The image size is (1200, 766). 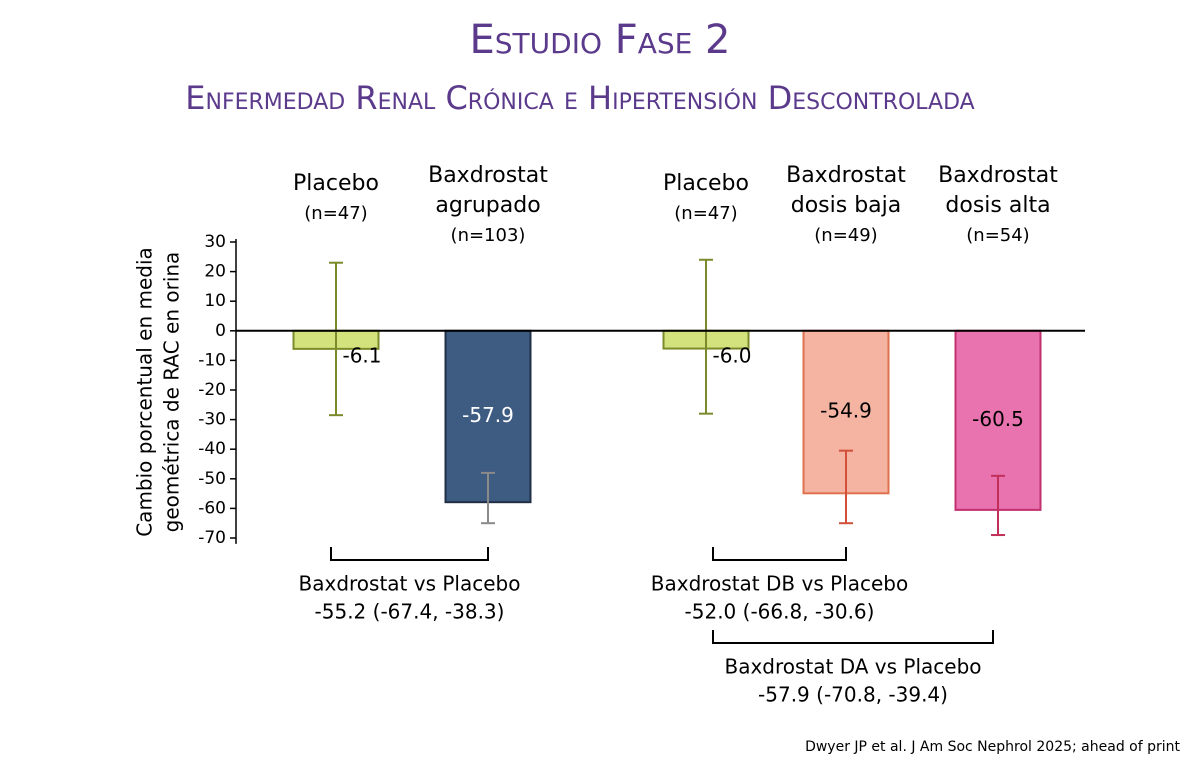 What do you see at coordinates (731, 355) in the screenshot?
I see `value-label: -6.0` at bounding box center [731, 355].